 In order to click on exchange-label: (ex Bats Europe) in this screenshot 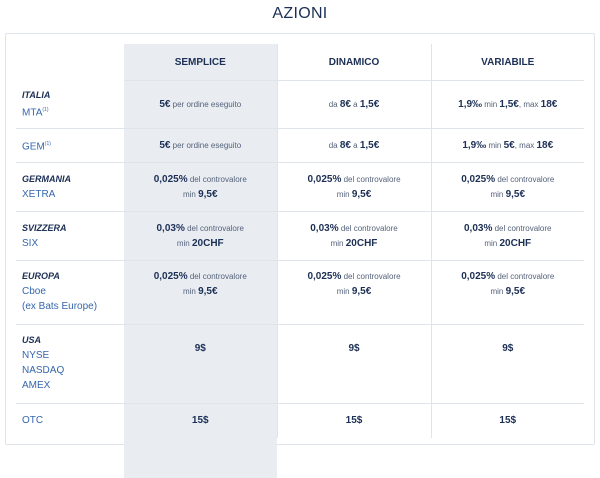, I will do `click(60, 306)`.